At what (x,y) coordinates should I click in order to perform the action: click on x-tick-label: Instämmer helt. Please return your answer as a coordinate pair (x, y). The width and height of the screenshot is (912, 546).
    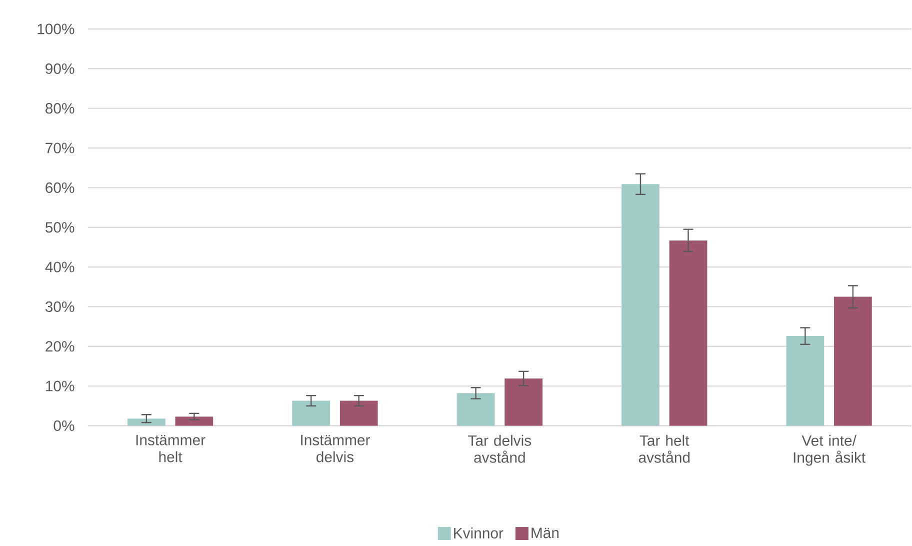
    Looking at the image, I should click on (171, 448).